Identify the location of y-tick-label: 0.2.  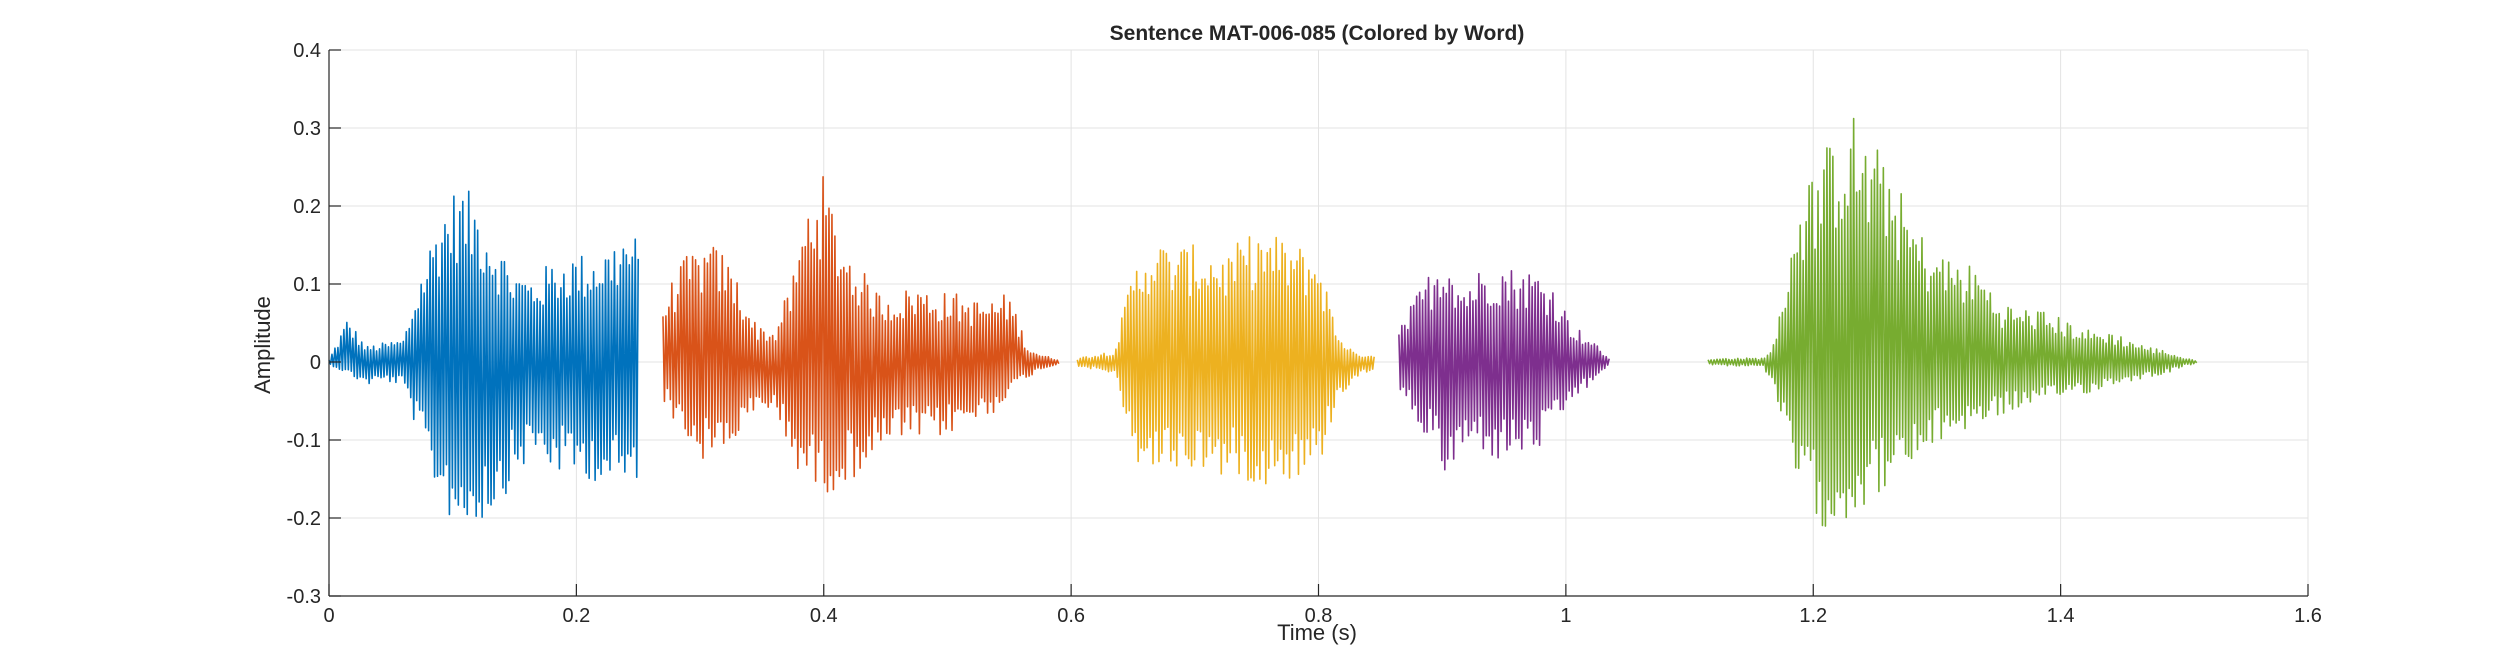
(307, 207).